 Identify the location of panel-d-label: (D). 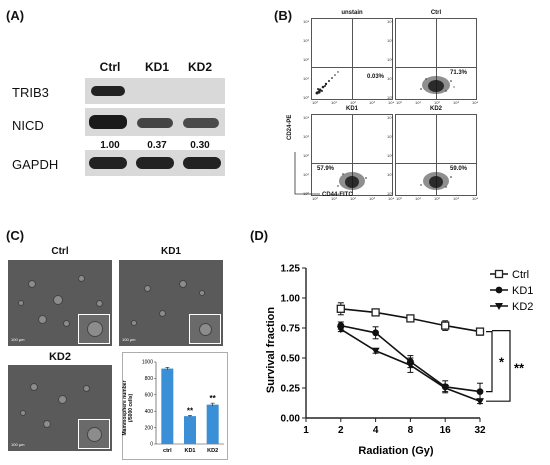
(259, 235).